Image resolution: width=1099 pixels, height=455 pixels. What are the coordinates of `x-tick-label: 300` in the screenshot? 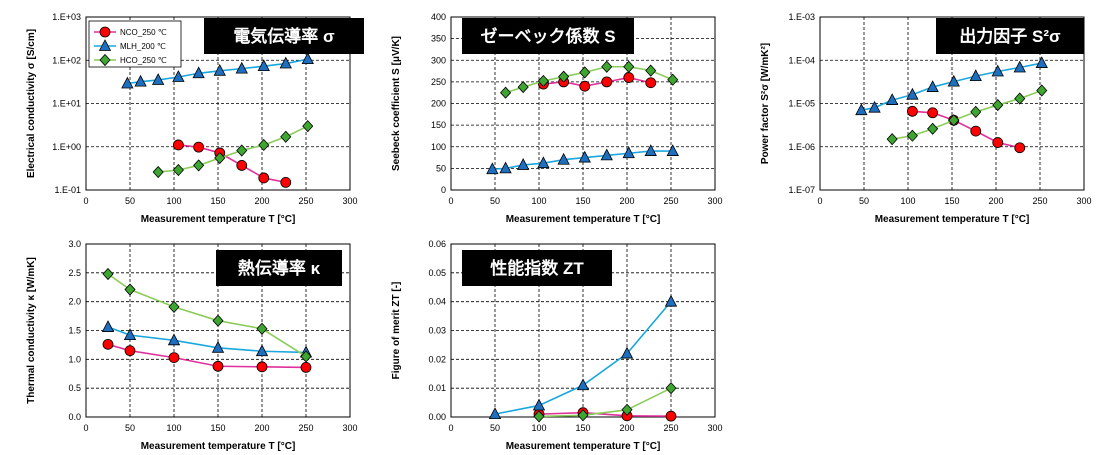 It's located at (349, 428).